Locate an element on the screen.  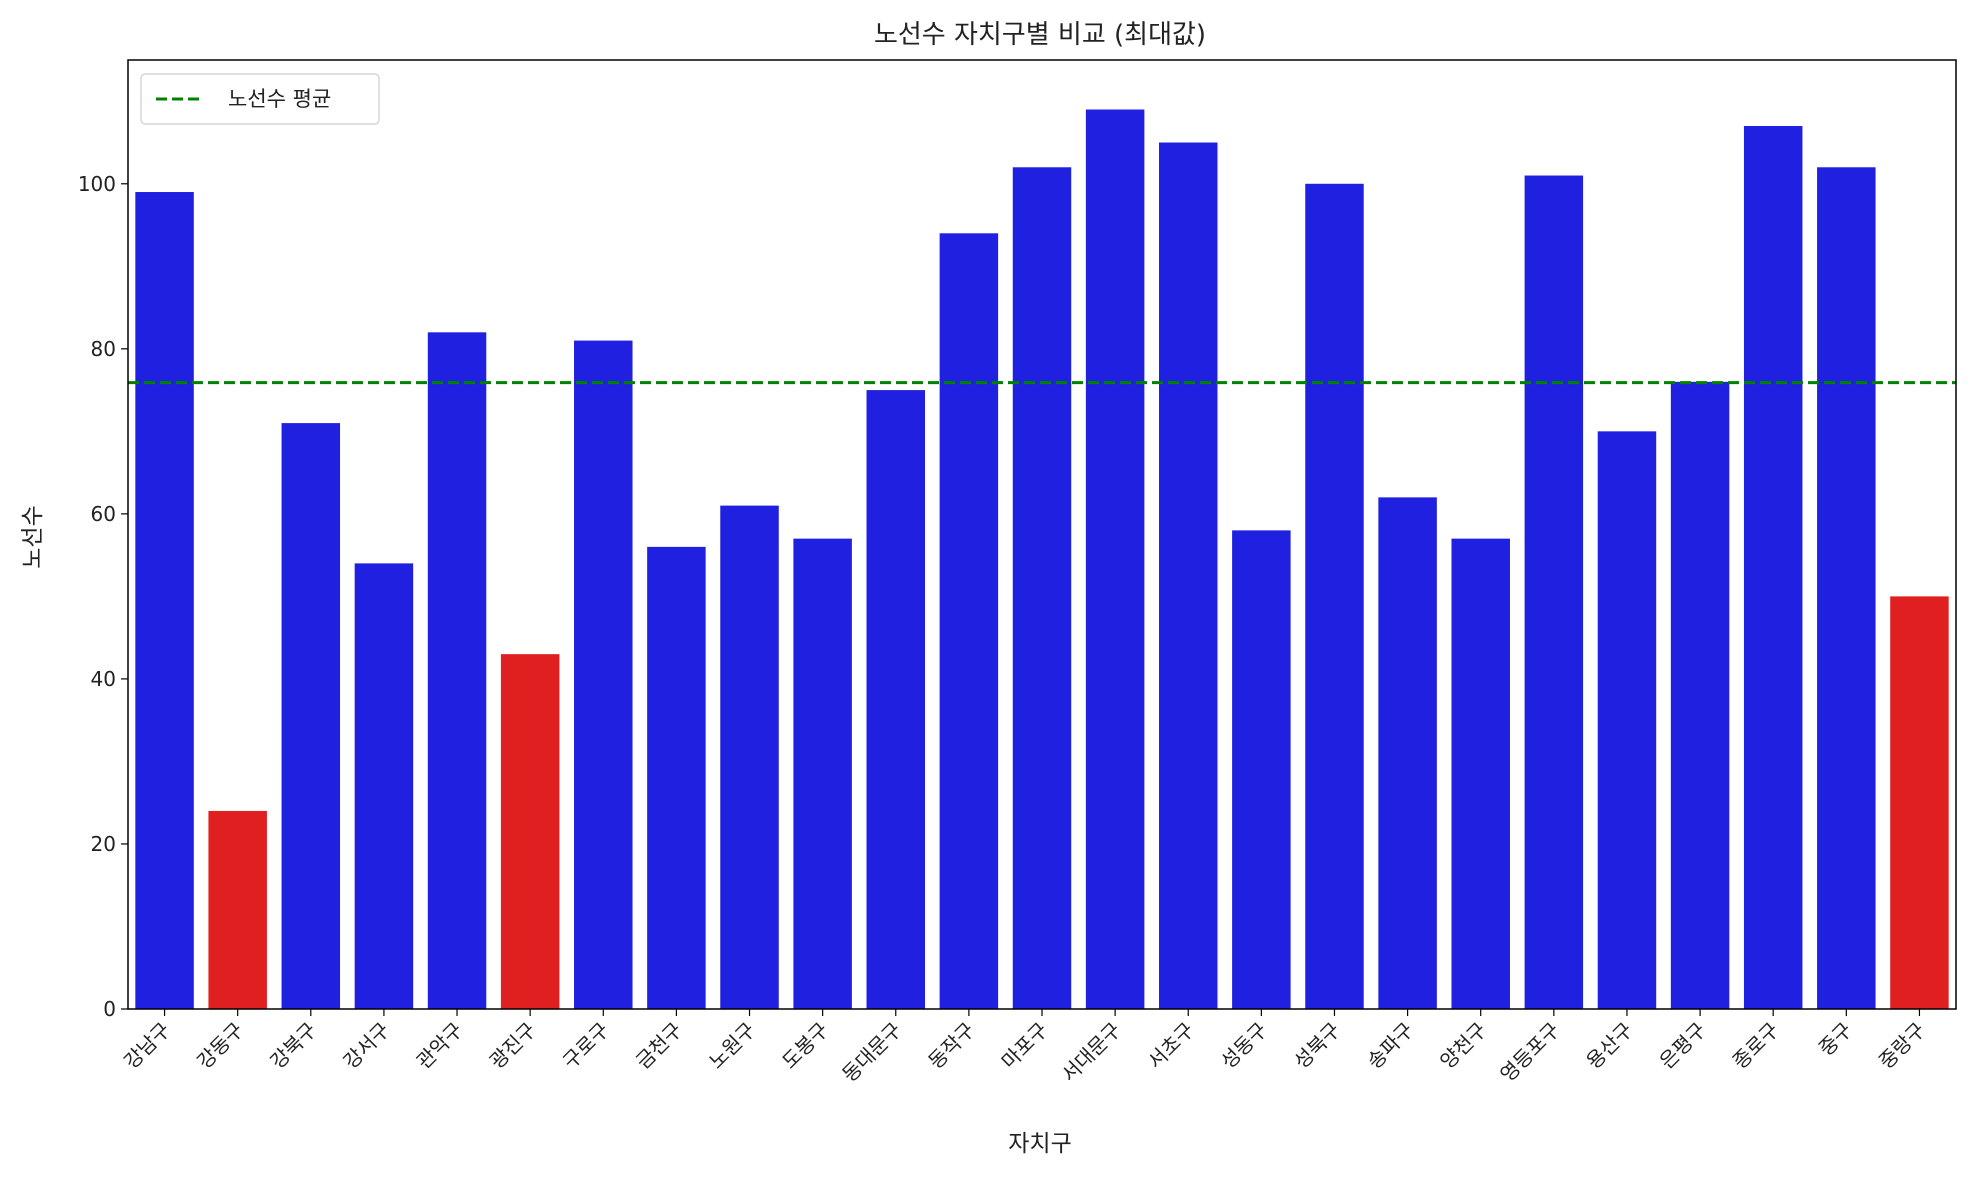
x-tick-label: 동대문구 is located at coordinates (871, 1052).